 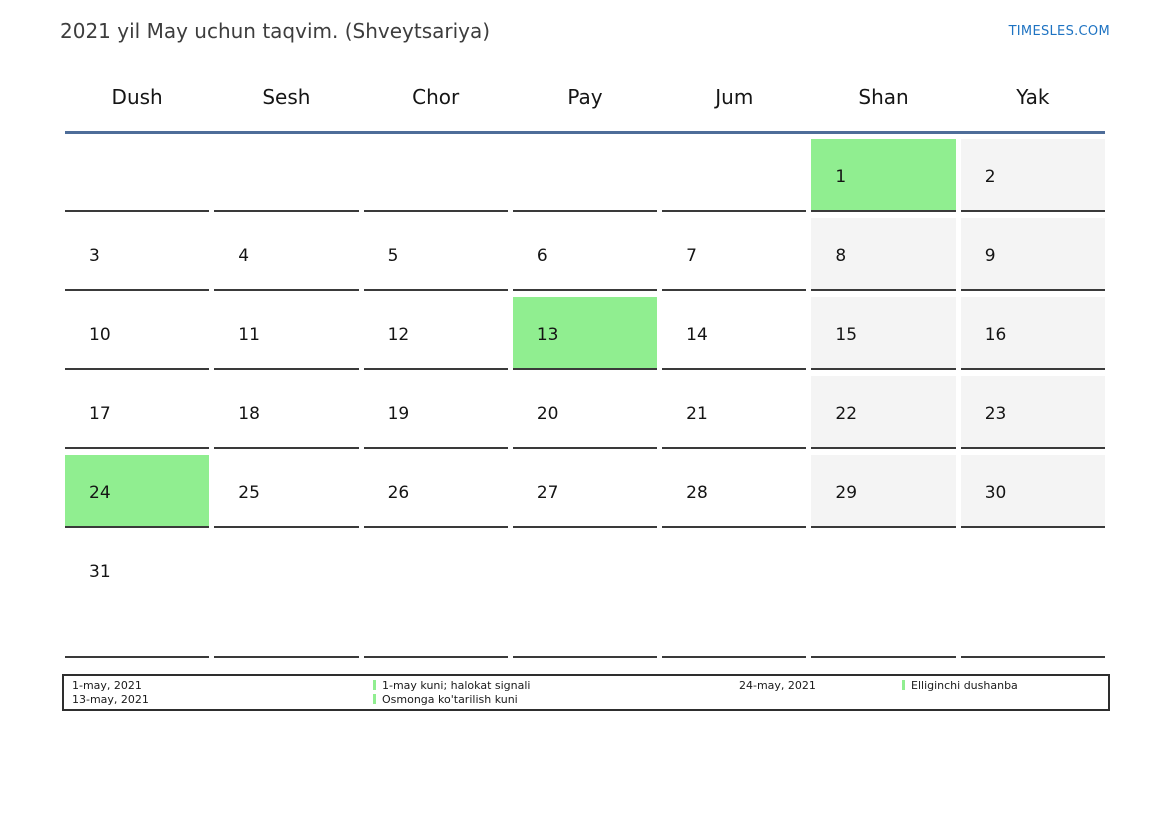 What do you see at coordinates (585, 333) in the screenshot?
I see `day-cell-13: 13` at bounding box center [585, 333].